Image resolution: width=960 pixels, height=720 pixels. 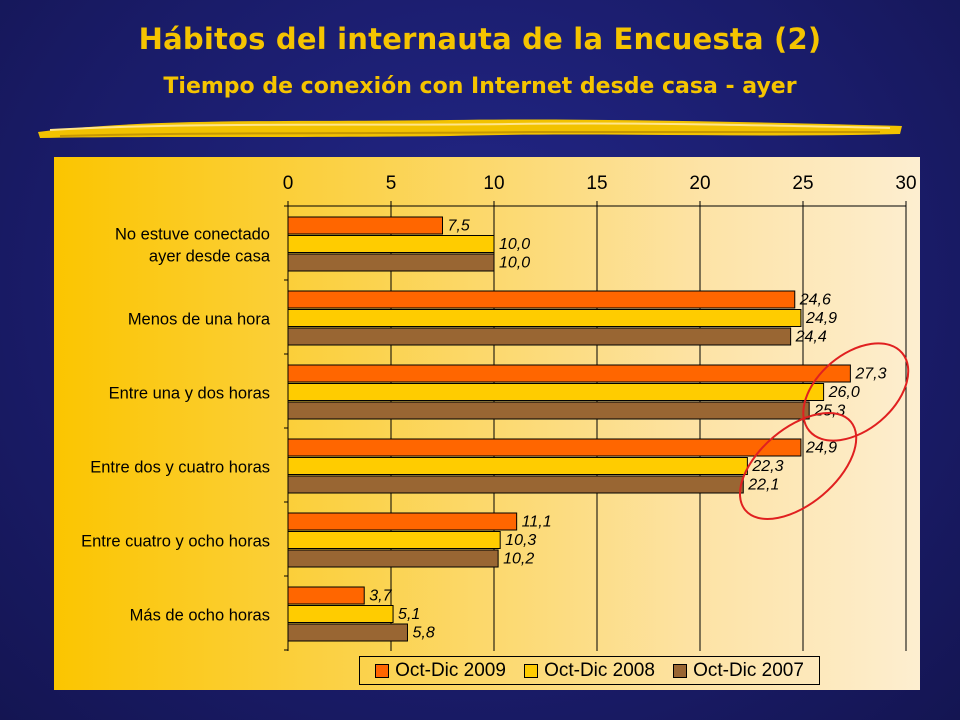 What do you see at coordinates (380, 596) in the screenshot?
I see `data-label: 3,7` at bounding box center [380, 596].